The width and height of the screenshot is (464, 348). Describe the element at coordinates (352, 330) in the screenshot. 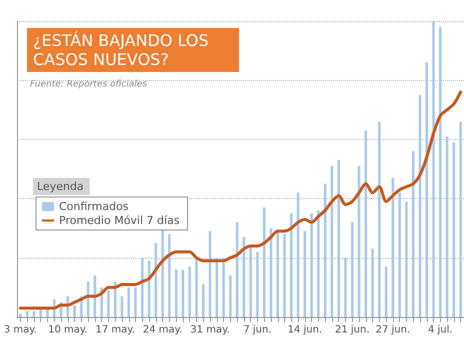

I see `x-tick-label: 21 jun.` at that location.